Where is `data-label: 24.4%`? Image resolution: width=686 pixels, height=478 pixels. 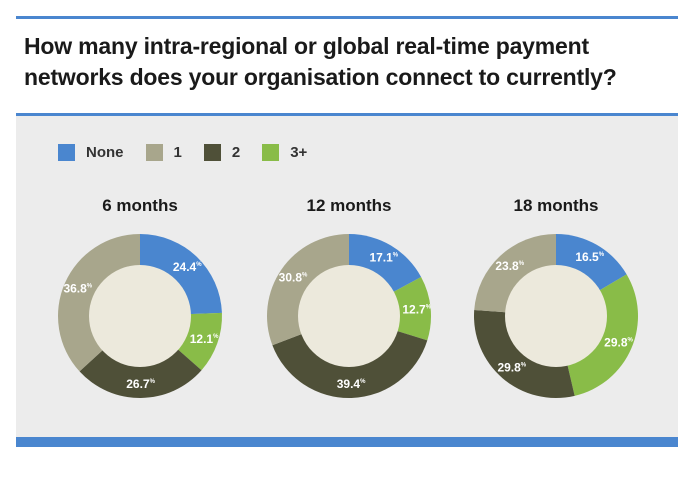
data-label: 24.4% is located at coordinates (187, 267).